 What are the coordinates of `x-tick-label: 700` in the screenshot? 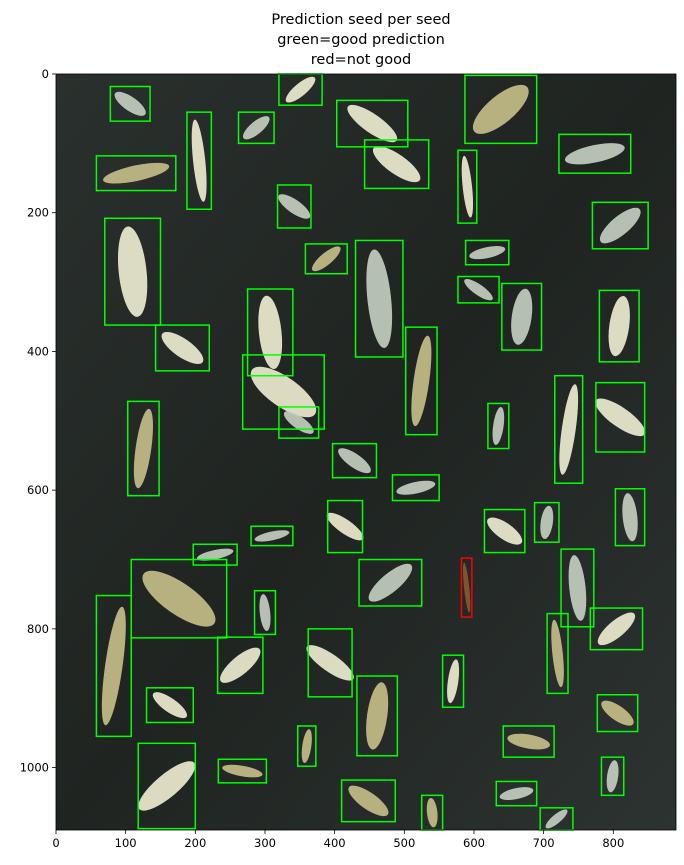 It's located at (544, 843).